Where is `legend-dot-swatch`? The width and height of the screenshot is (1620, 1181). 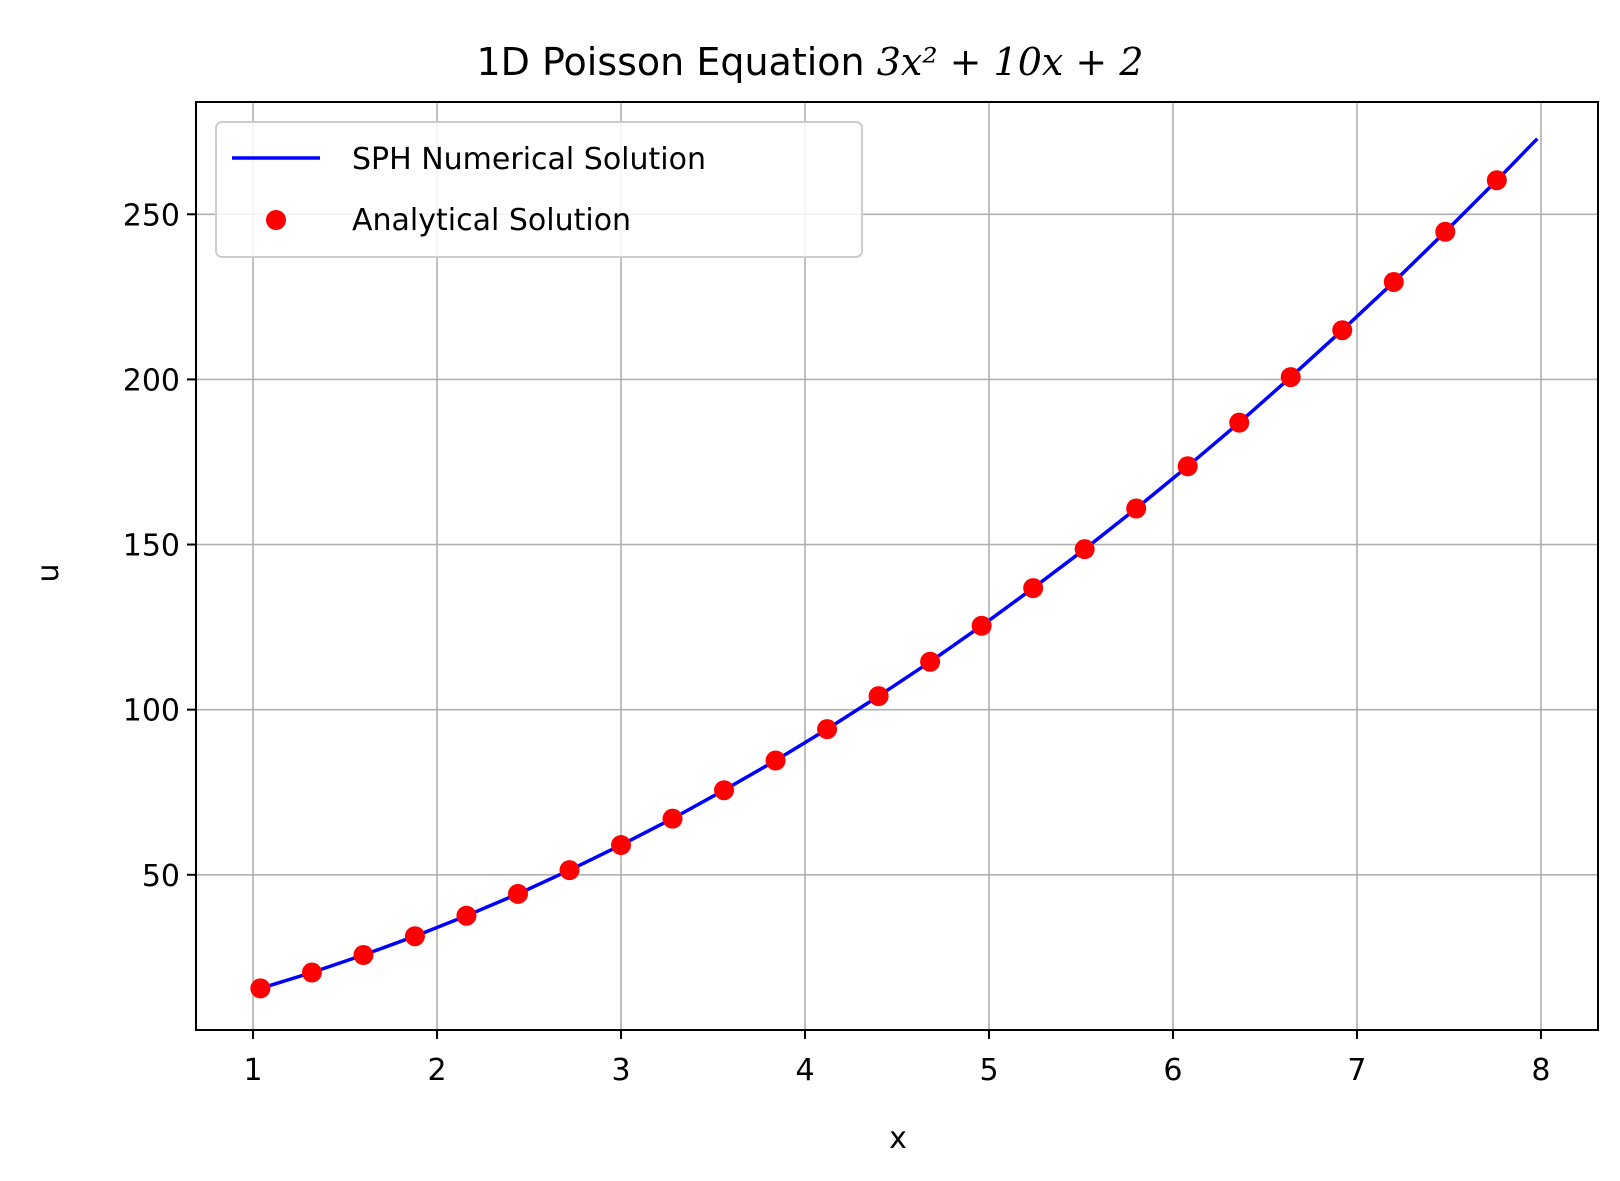
legend-dot-swatch is located at coordinates (276, 220).